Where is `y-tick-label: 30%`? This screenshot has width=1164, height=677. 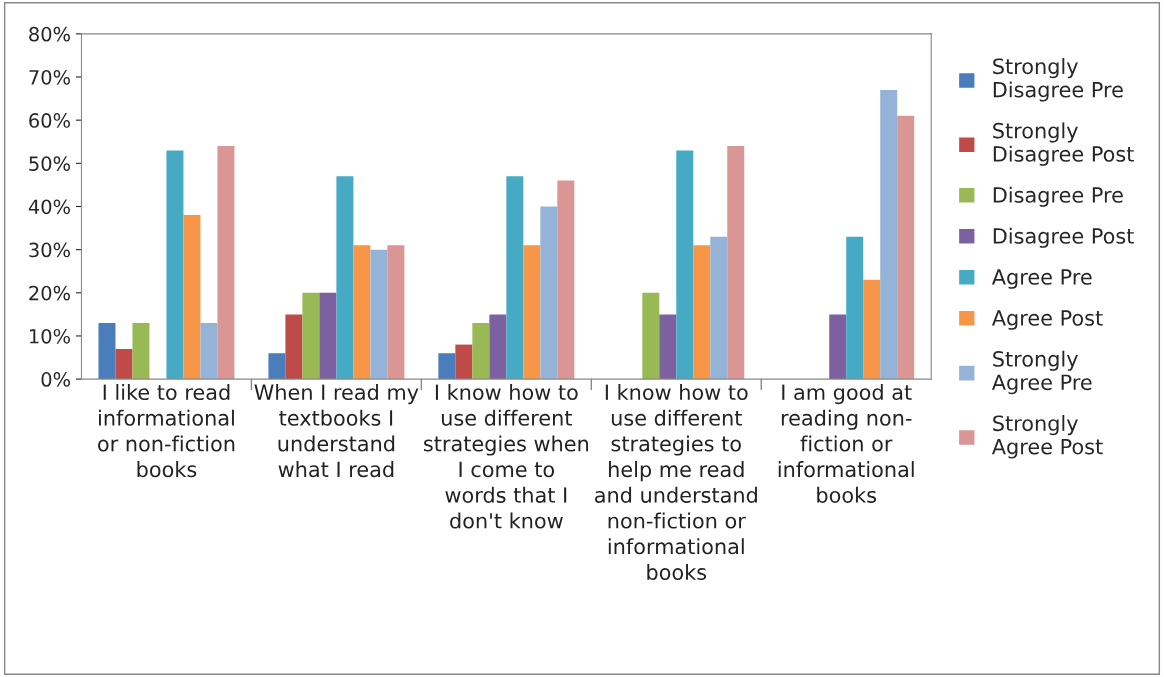 y-tick-label: 30% is located at coordinates (49, 250).